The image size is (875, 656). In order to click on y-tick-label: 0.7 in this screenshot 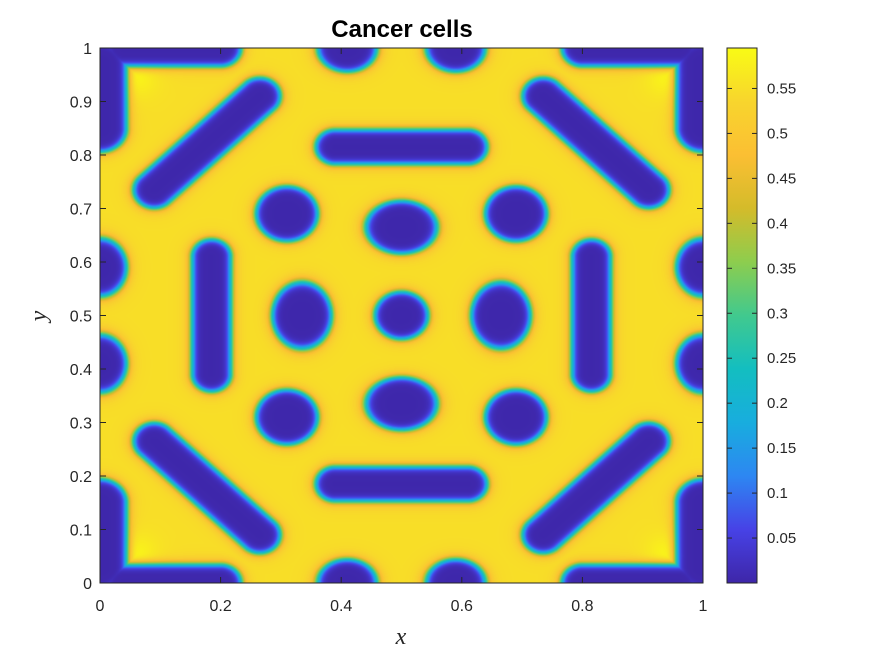, I will do `click(81, 210)`.